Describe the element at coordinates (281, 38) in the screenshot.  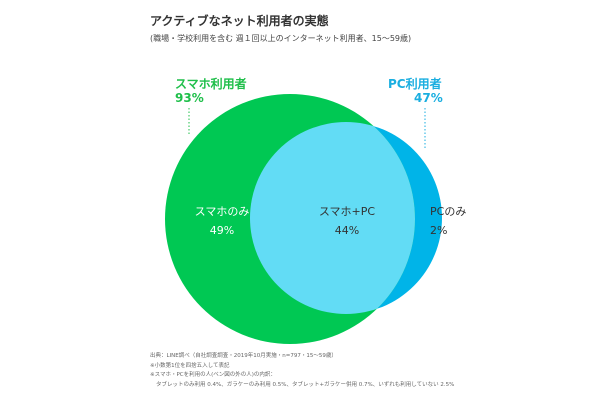
I see `chart-subtitle: (職場・学校利用を含む 週１回以上のインターネット利用者、15〜59歳)` at that location.